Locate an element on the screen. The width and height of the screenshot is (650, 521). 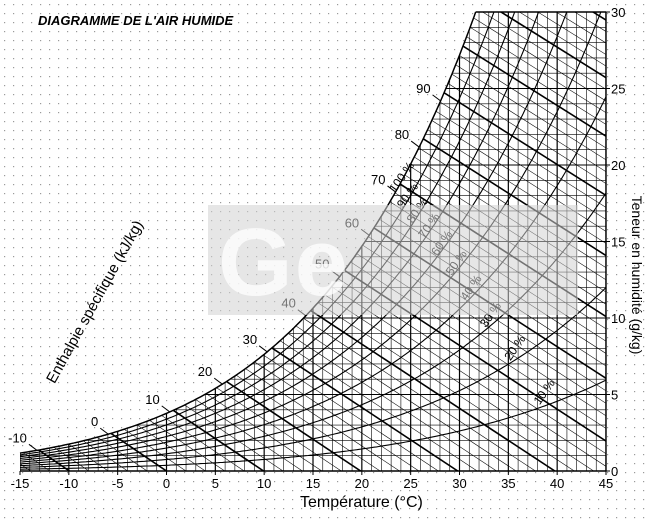
watermark-box is located at coordinates (393, 260).